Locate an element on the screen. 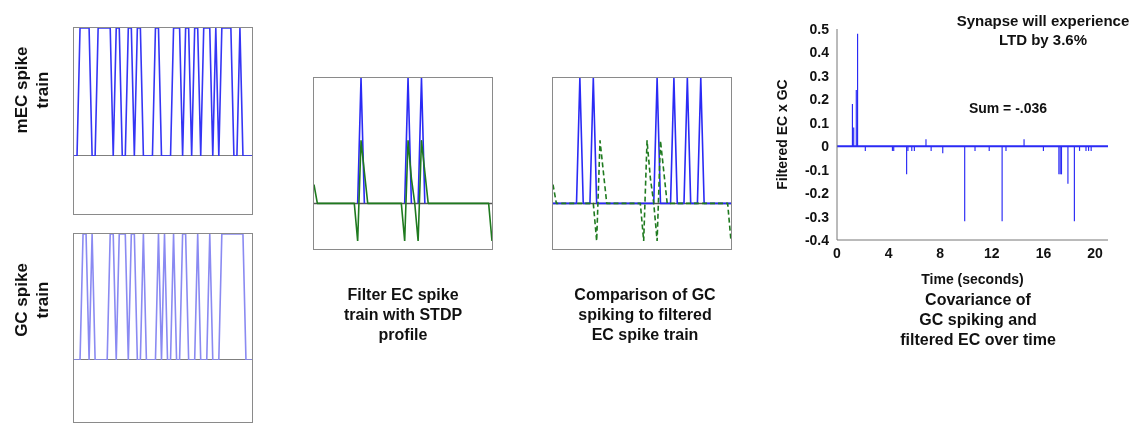 Image resolution: width=1142 pixels, height=423 pixels. text: Filter EC spike train with STDP profile is located at coordinates (403, 315).